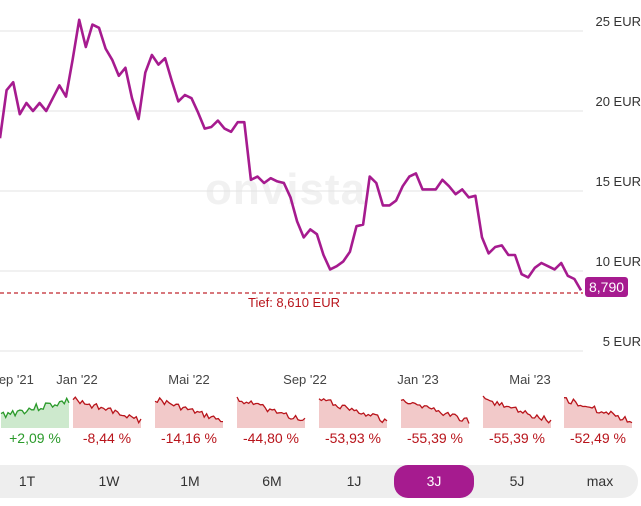 The width and height of the screenshot is (641, 506). Describe the element at coordinates (618, 101) in the screenshot. I see `y-axis-label-20: 20 EUR` at that location.